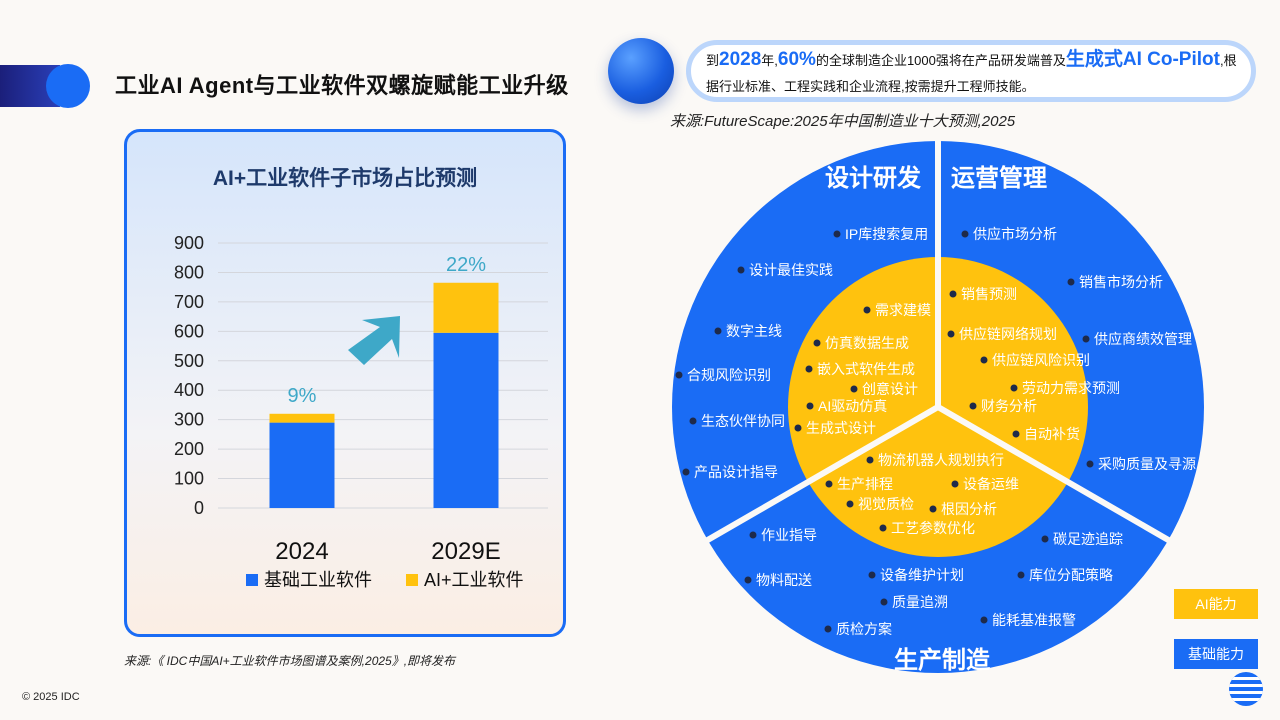  What do you see at coordinates (736, 472) in the screenshot?
I see `outer-item: 产品设计指导` at bounding box center [736, 472].